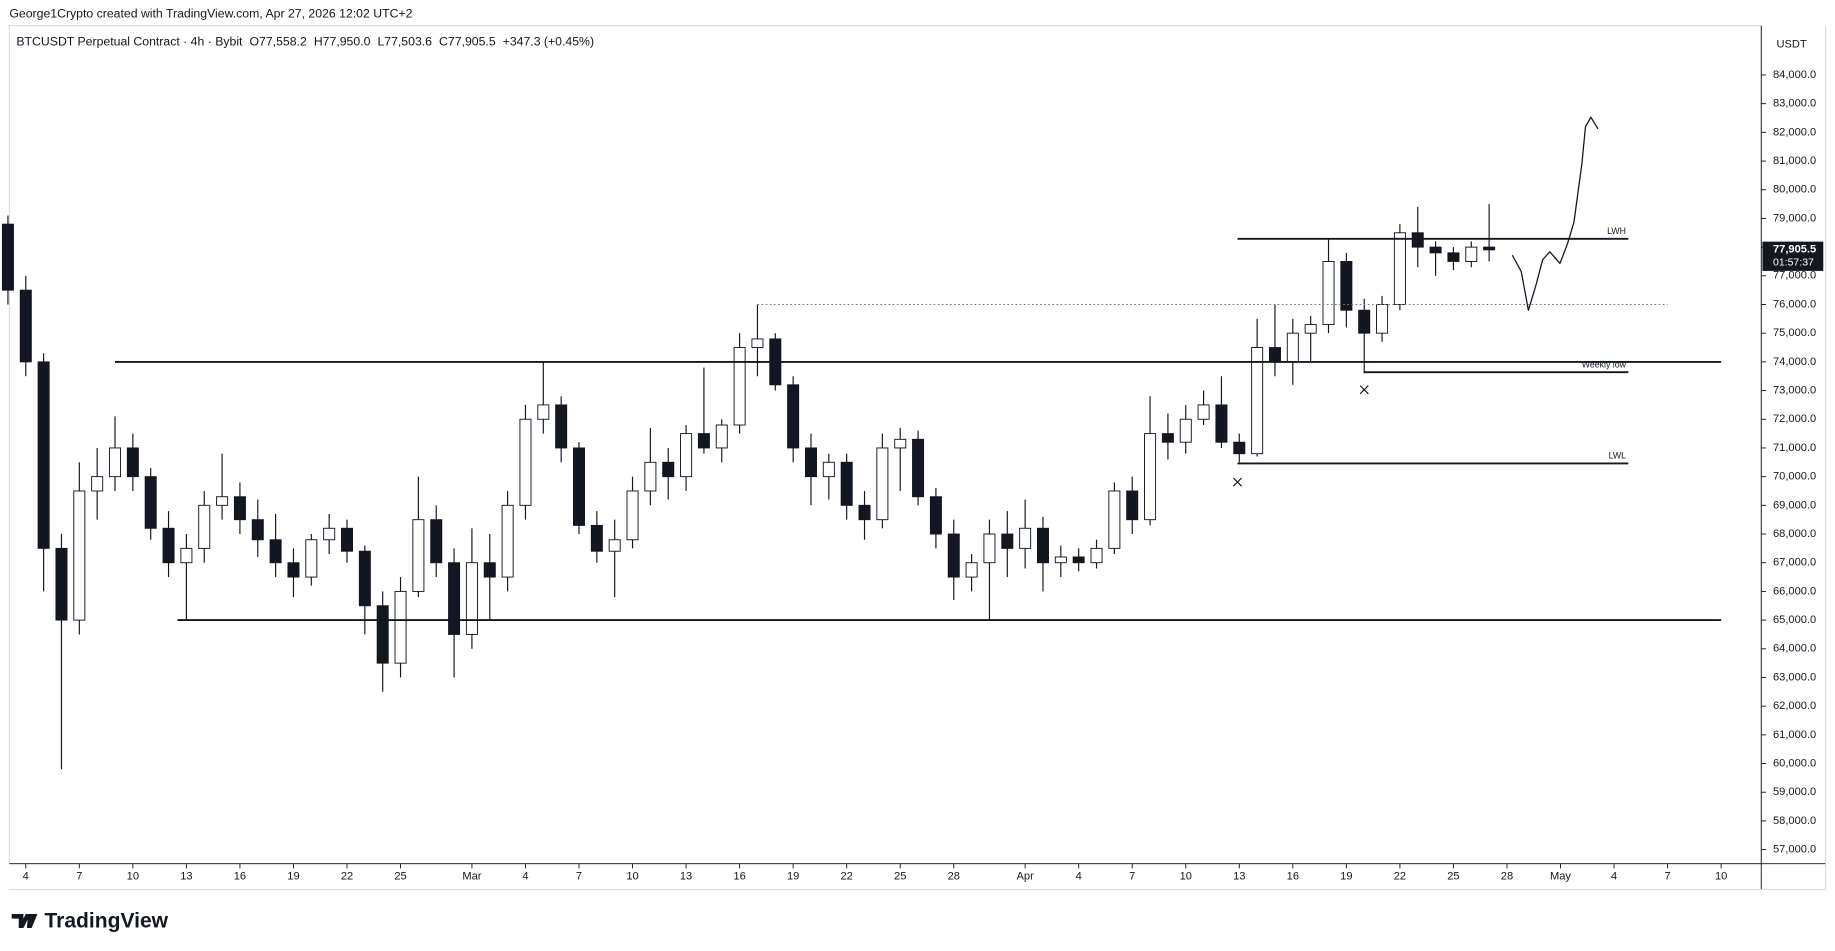 The image size is (1835, 951). What do you see at coordinates (1793, 262) in the screenshot?
I see `countdown: 01:57:37` at bounding box center [1793, 262].